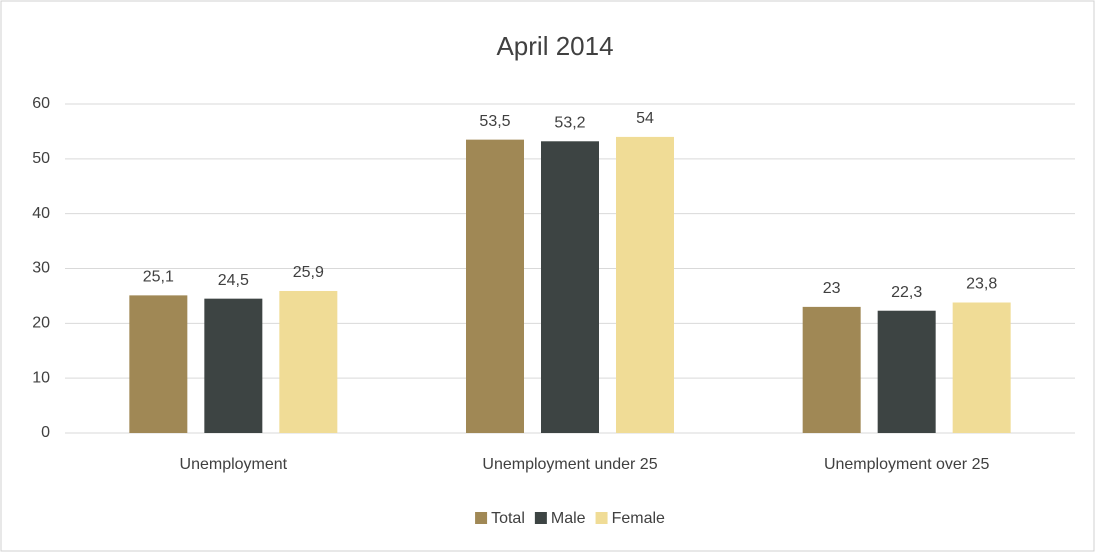 This screenshot has width=1096, height=553. I want to click on legend-label: Female, so click(638, 518).